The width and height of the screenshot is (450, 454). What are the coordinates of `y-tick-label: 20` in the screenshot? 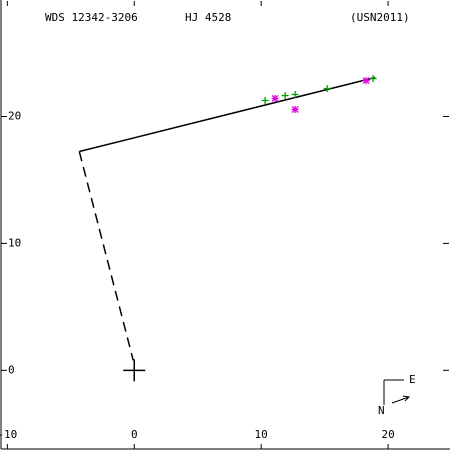 It's located at (14, 115).